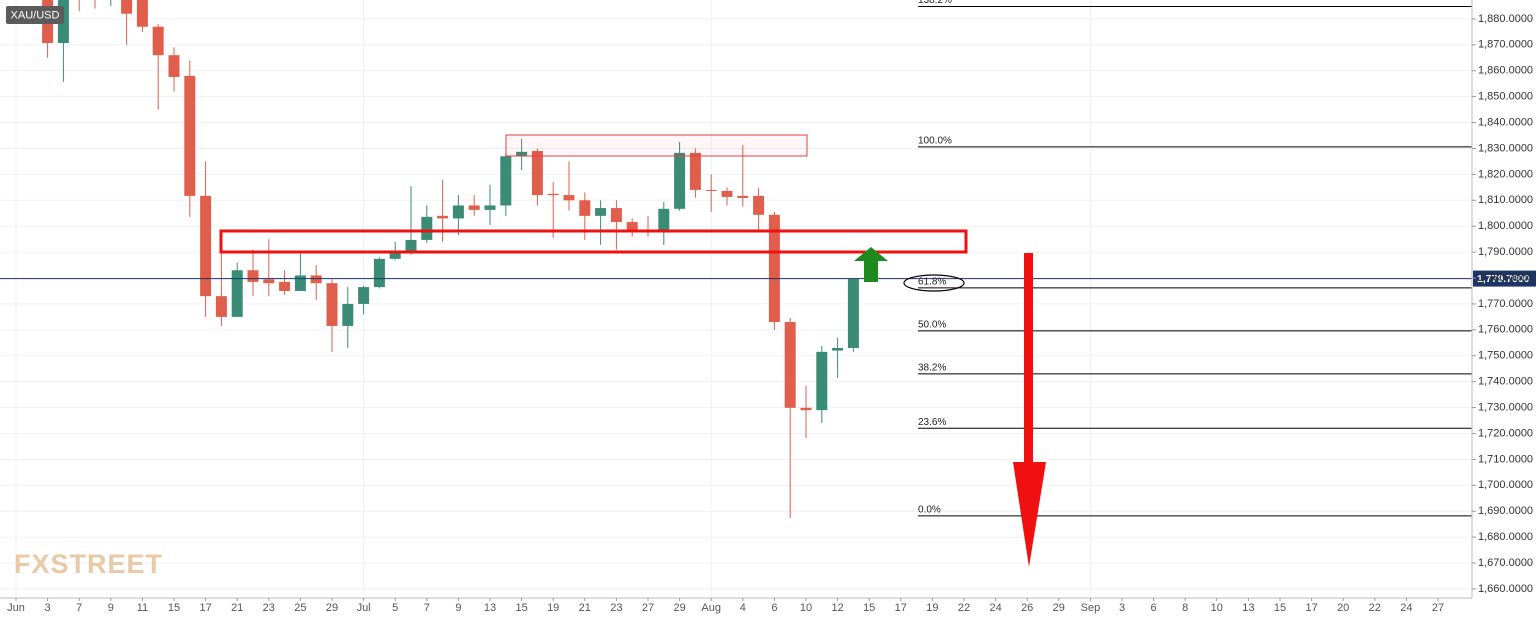 This screenshot has width=1536, height=618. I want to click on fib-label: 23.6%, so click(932, 422).